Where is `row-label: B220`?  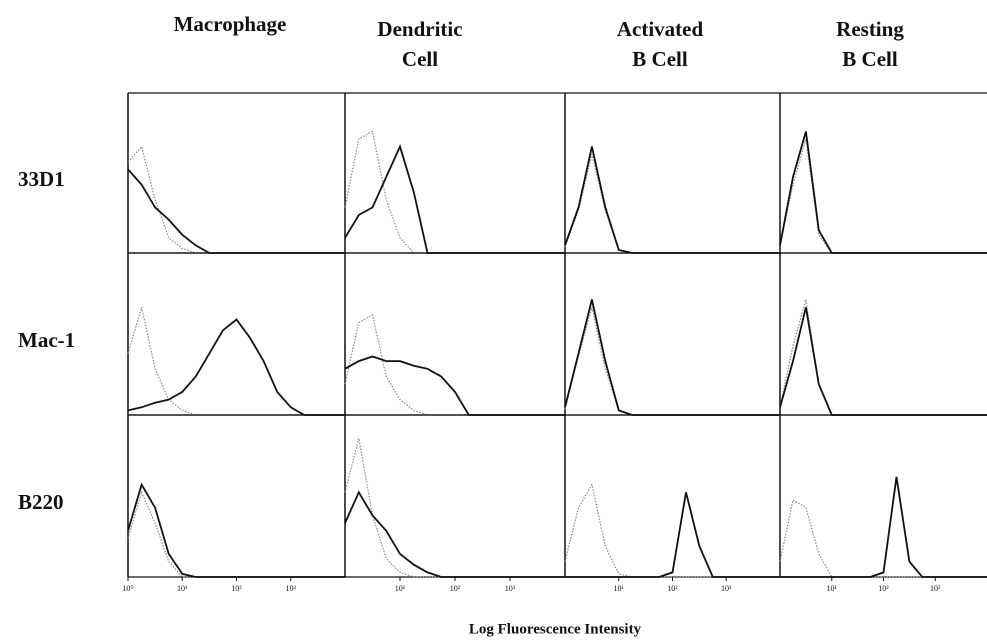 row-label: B220 is located at coordinates (41, 502).